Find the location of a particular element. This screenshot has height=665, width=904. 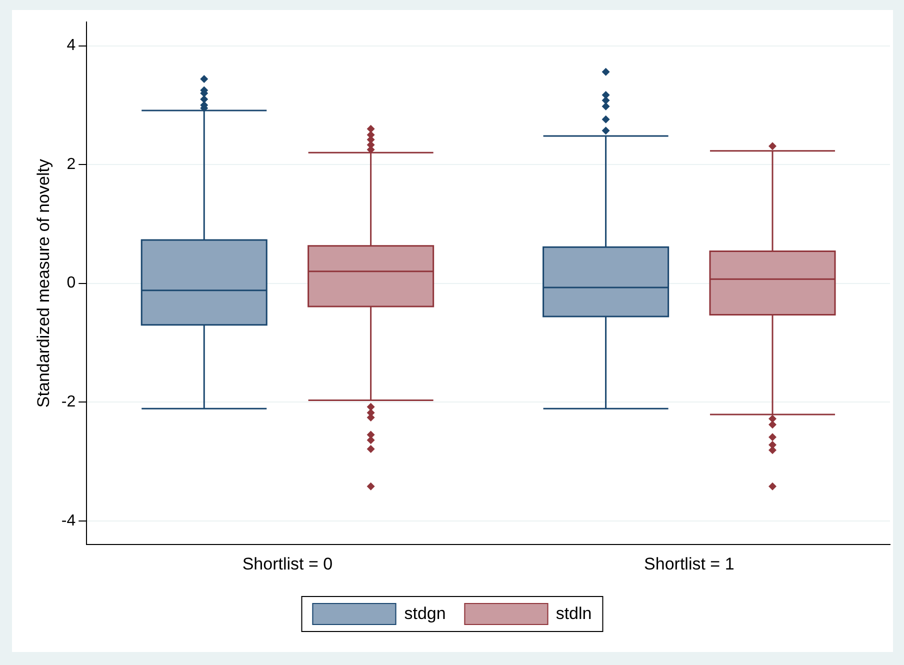

legend-label: stdln is located at coordinates (574, 614).